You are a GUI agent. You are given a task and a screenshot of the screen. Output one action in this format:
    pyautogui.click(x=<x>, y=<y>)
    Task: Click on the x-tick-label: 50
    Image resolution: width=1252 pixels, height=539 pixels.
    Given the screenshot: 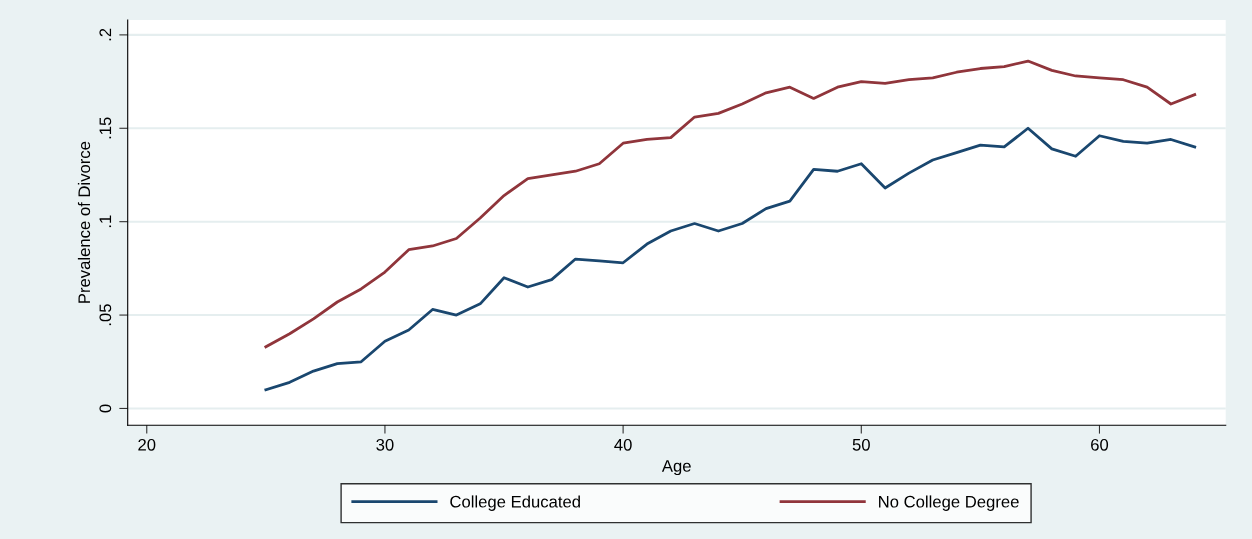 What is the action you would take?
    pyautogui.click(x=861, y=444)
    